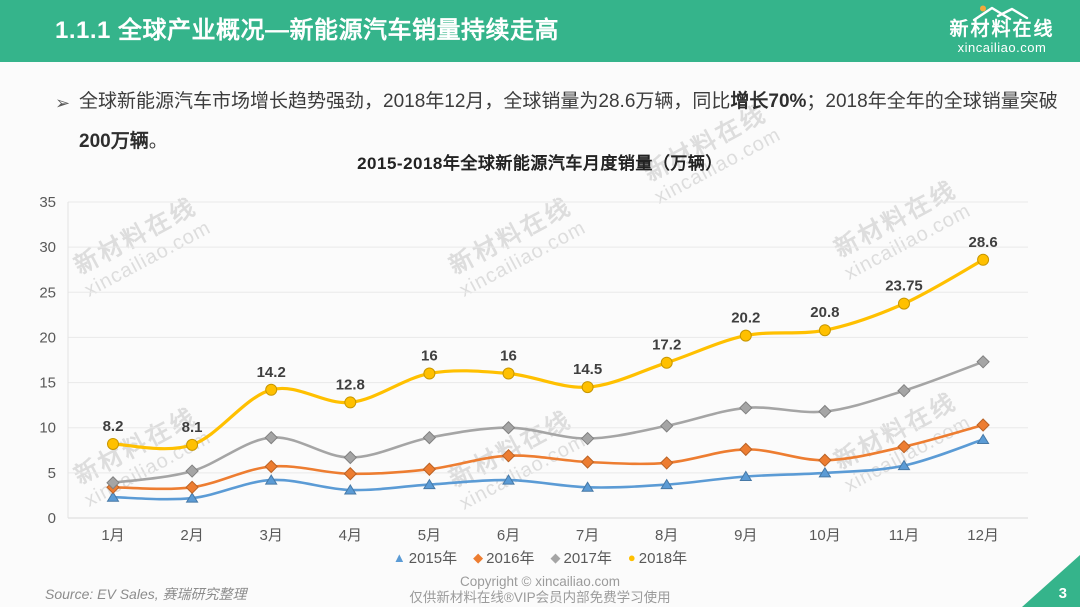  I want to click on x-axis-tick: 1月, so click(112, 535).